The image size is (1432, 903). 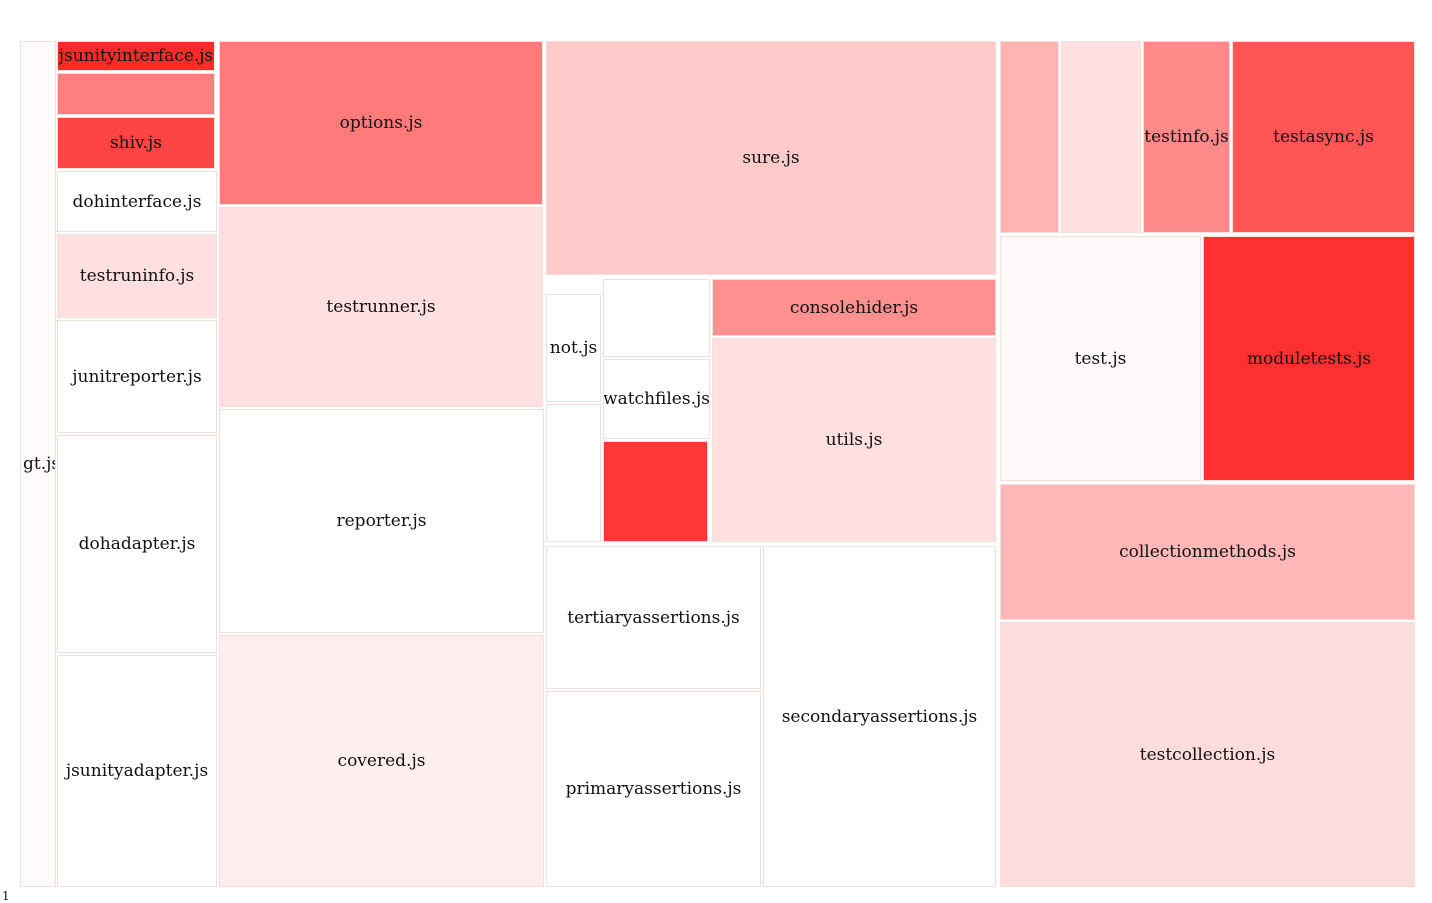 What do you see at coordinates (6, 896) in the screenshot?
I see `corner-mark: 1` at bounding box center [6, 896].